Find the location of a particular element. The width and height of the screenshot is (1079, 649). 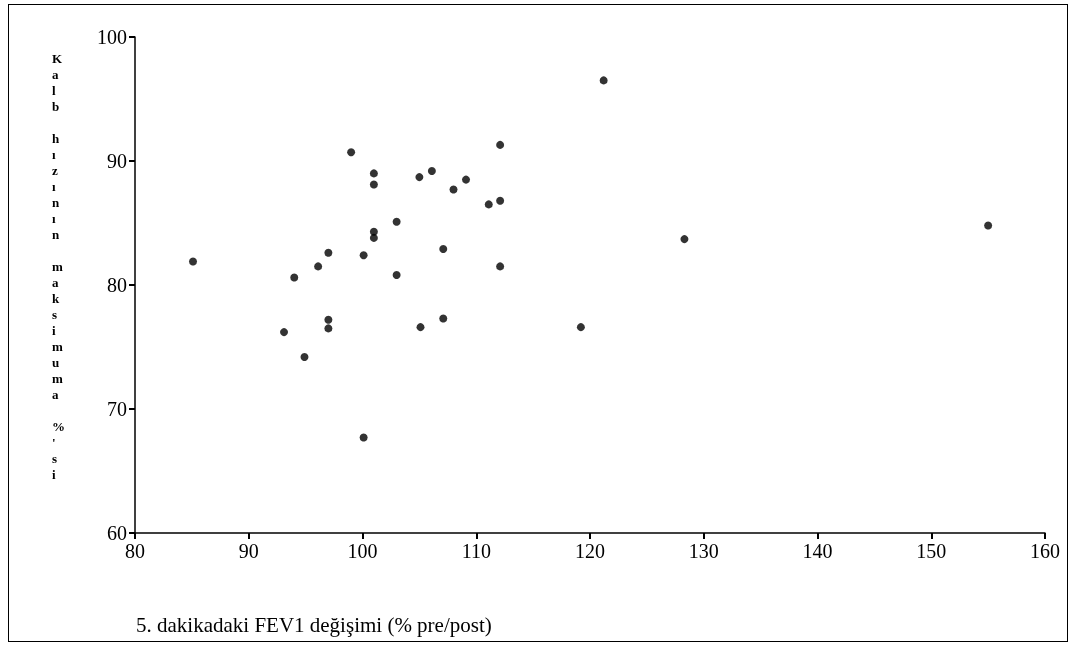

x-tick-label: 140 is located at coordinates (817, 551).